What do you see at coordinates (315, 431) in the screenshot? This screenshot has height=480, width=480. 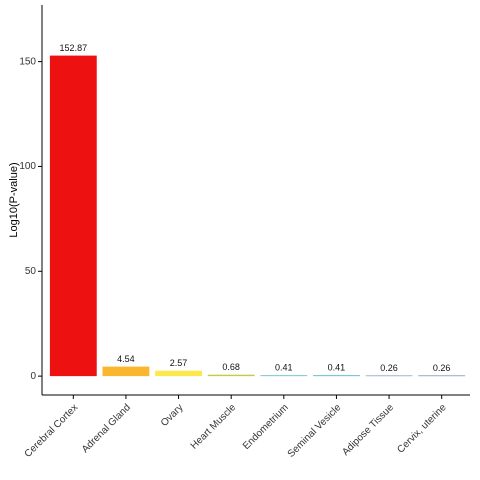 I see `x-tick-label: Seminal Vesicle` at bounding box center [315, 431].